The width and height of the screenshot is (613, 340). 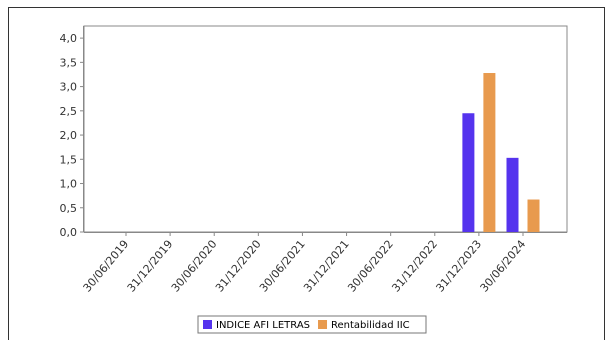 I want to click on y-tick-label: 0,0, so click(x=69, y=232).